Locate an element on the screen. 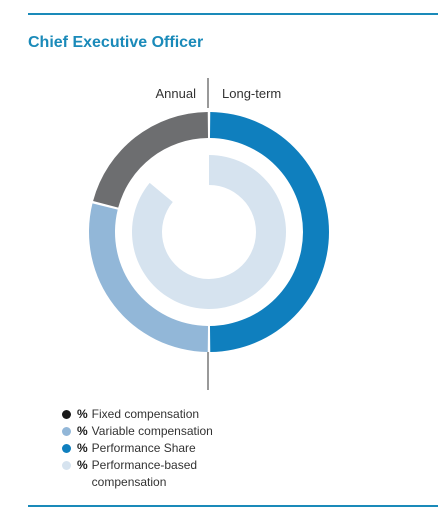  segment-variable-compensation is located at coordinates (149, 277).